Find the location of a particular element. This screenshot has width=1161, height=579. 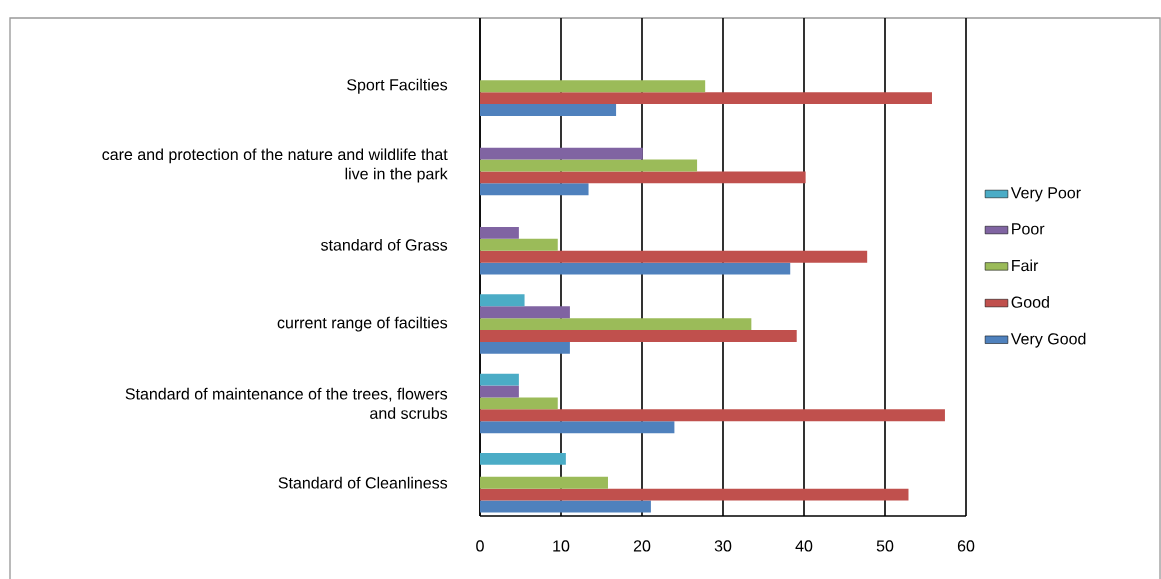

y-tick-label: current range of facilties is located at coordinates (362, 324).